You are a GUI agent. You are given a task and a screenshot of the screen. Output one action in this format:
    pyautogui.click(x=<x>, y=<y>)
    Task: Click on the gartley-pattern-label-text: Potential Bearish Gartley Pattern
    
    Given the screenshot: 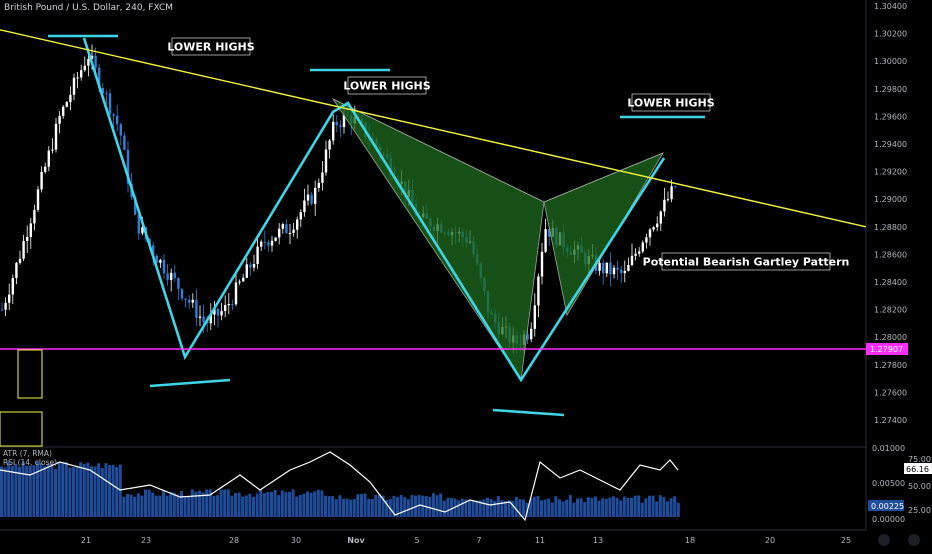 What is the action you would take?
    pyautogui.click(x=746, y=262)
    